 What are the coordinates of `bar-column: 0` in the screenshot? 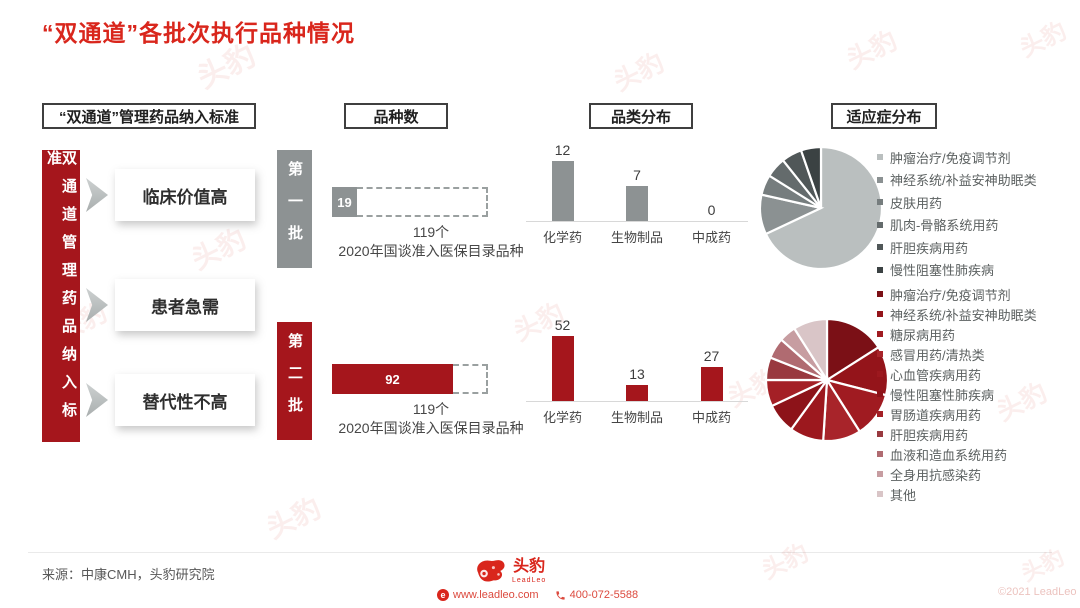 It's located at (711, 211).